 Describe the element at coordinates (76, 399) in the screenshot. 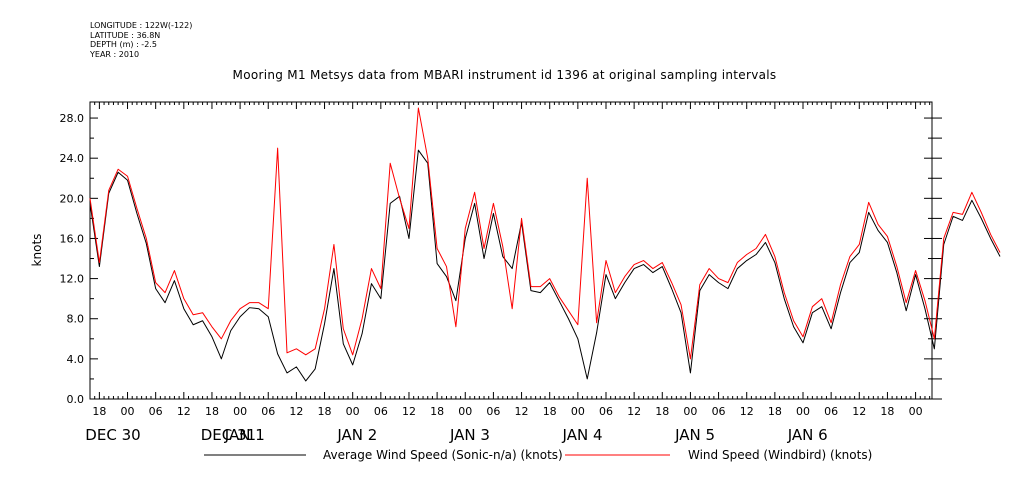

I see `y-tick-label: 0.0` at that location.